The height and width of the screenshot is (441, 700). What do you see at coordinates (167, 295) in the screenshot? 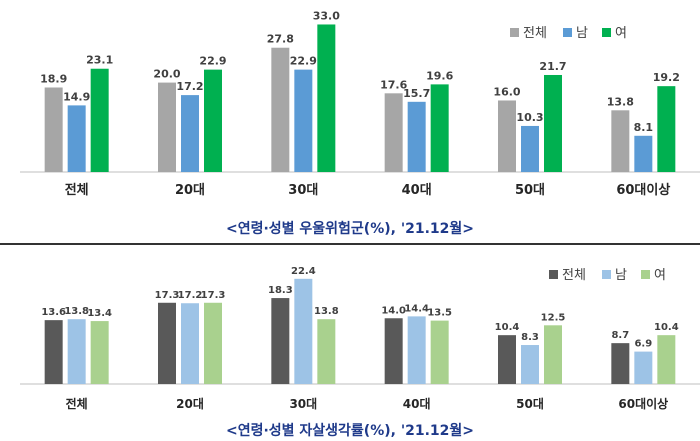
I see `data-label-20대-전체: 17.3` at bounding box center [167, 295].